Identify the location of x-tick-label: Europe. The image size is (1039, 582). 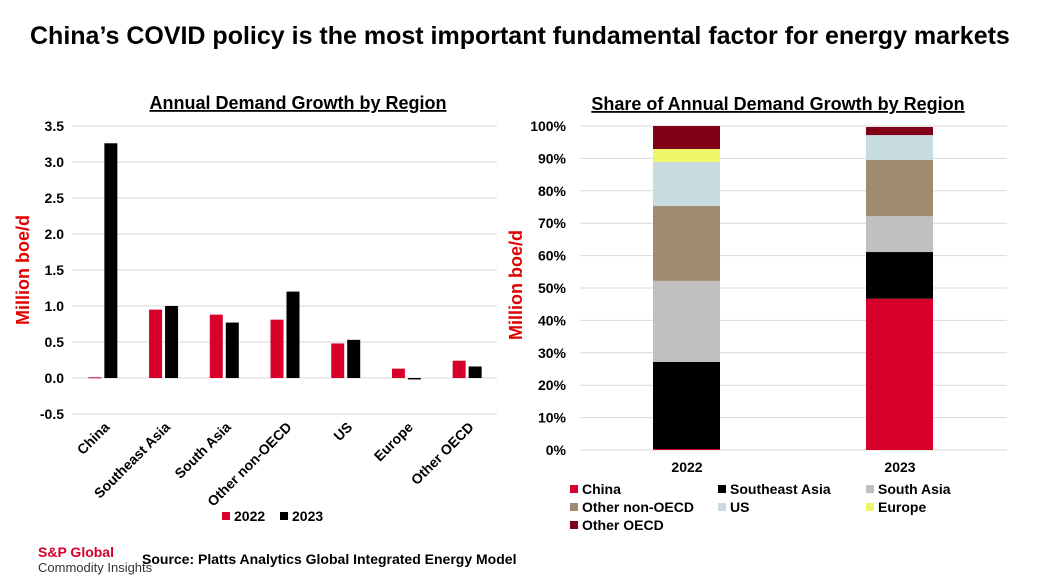
(394, 442).